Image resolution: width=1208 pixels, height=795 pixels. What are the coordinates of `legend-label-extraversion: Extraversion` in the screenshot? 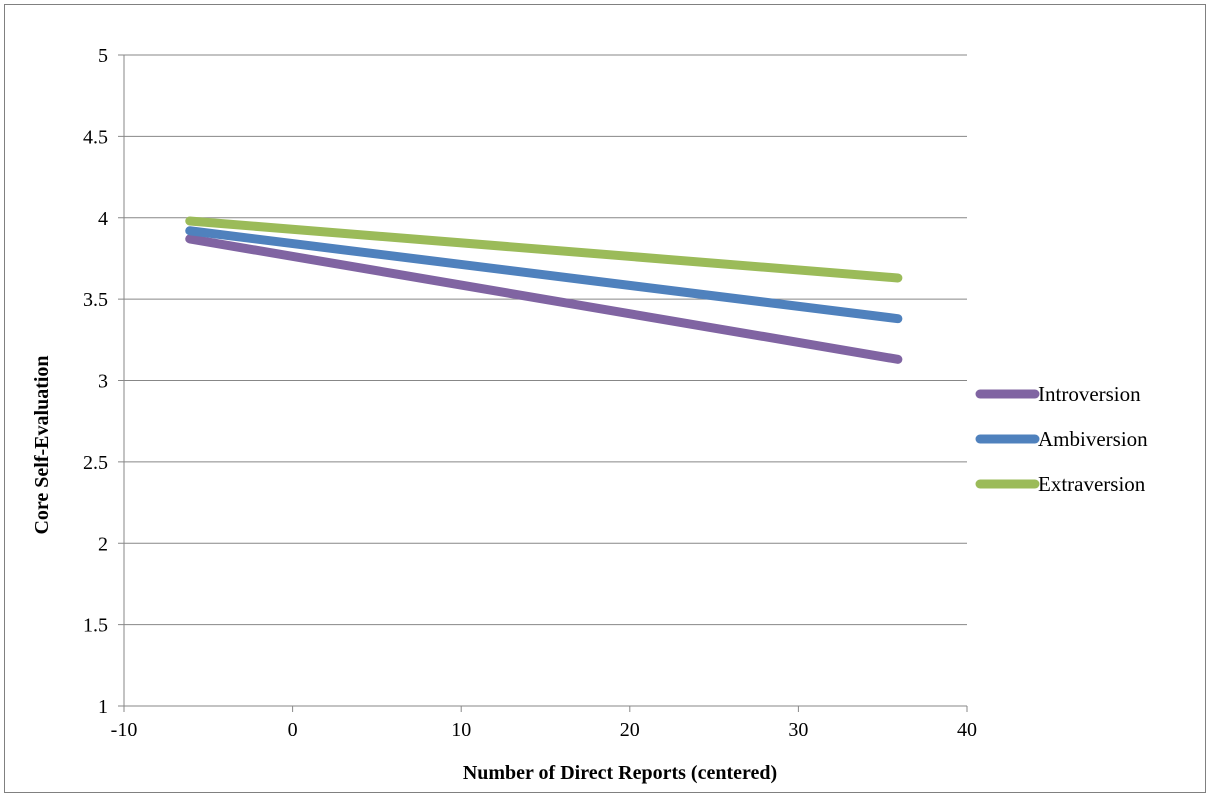 It's located at (1092, 484).